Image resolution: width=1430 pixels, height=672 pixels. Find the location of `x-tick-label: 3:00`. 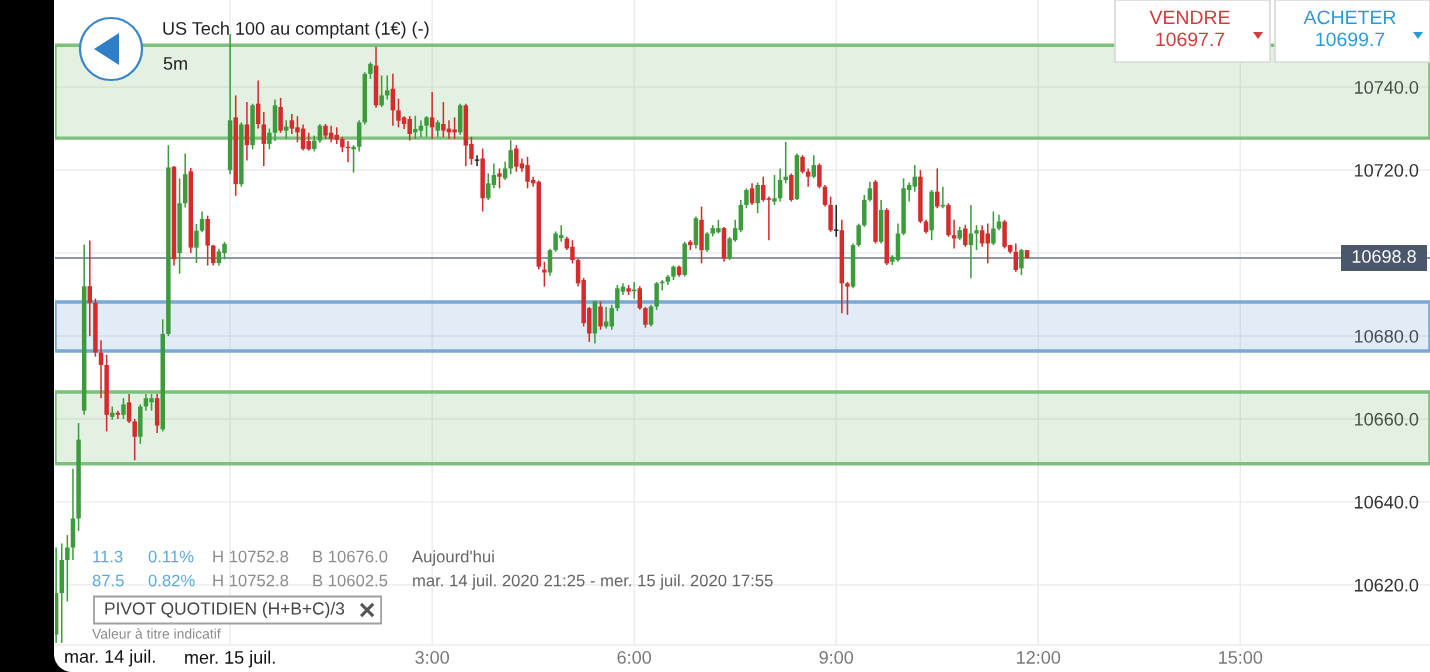

x-tick-label: 3:00 is located at coordinates (432, 657).